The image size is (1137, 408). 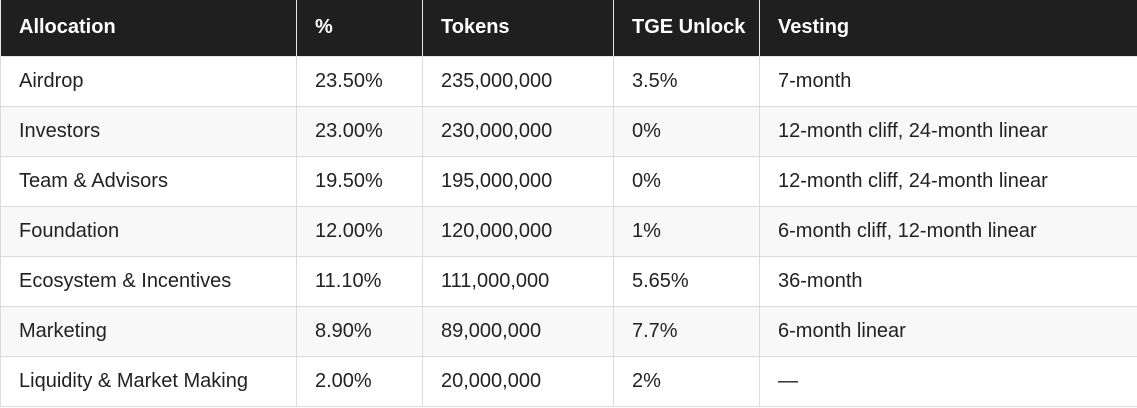 What do you see at coordinates (359, 81) in the screenshot?
I see `table-cell: 23.50%` at bounding box center [359, 81].